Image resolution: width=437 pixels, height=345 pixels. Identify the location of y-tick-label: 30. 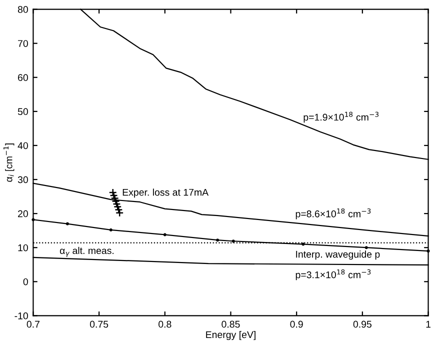
(23, 180).